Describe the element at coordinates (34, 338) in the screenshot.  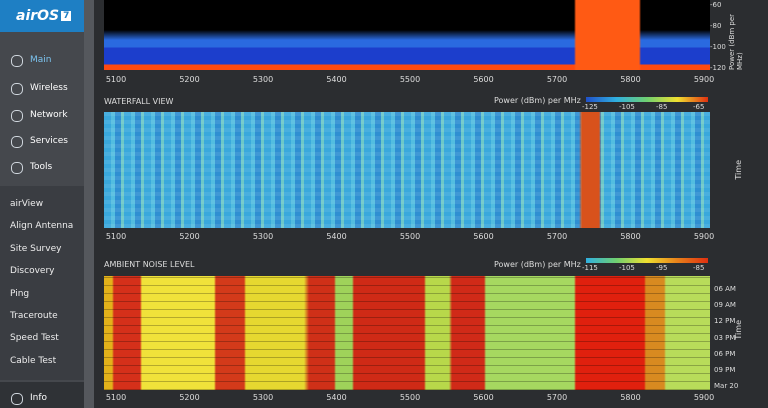
I see `tool-item: Speed Test` at that location.